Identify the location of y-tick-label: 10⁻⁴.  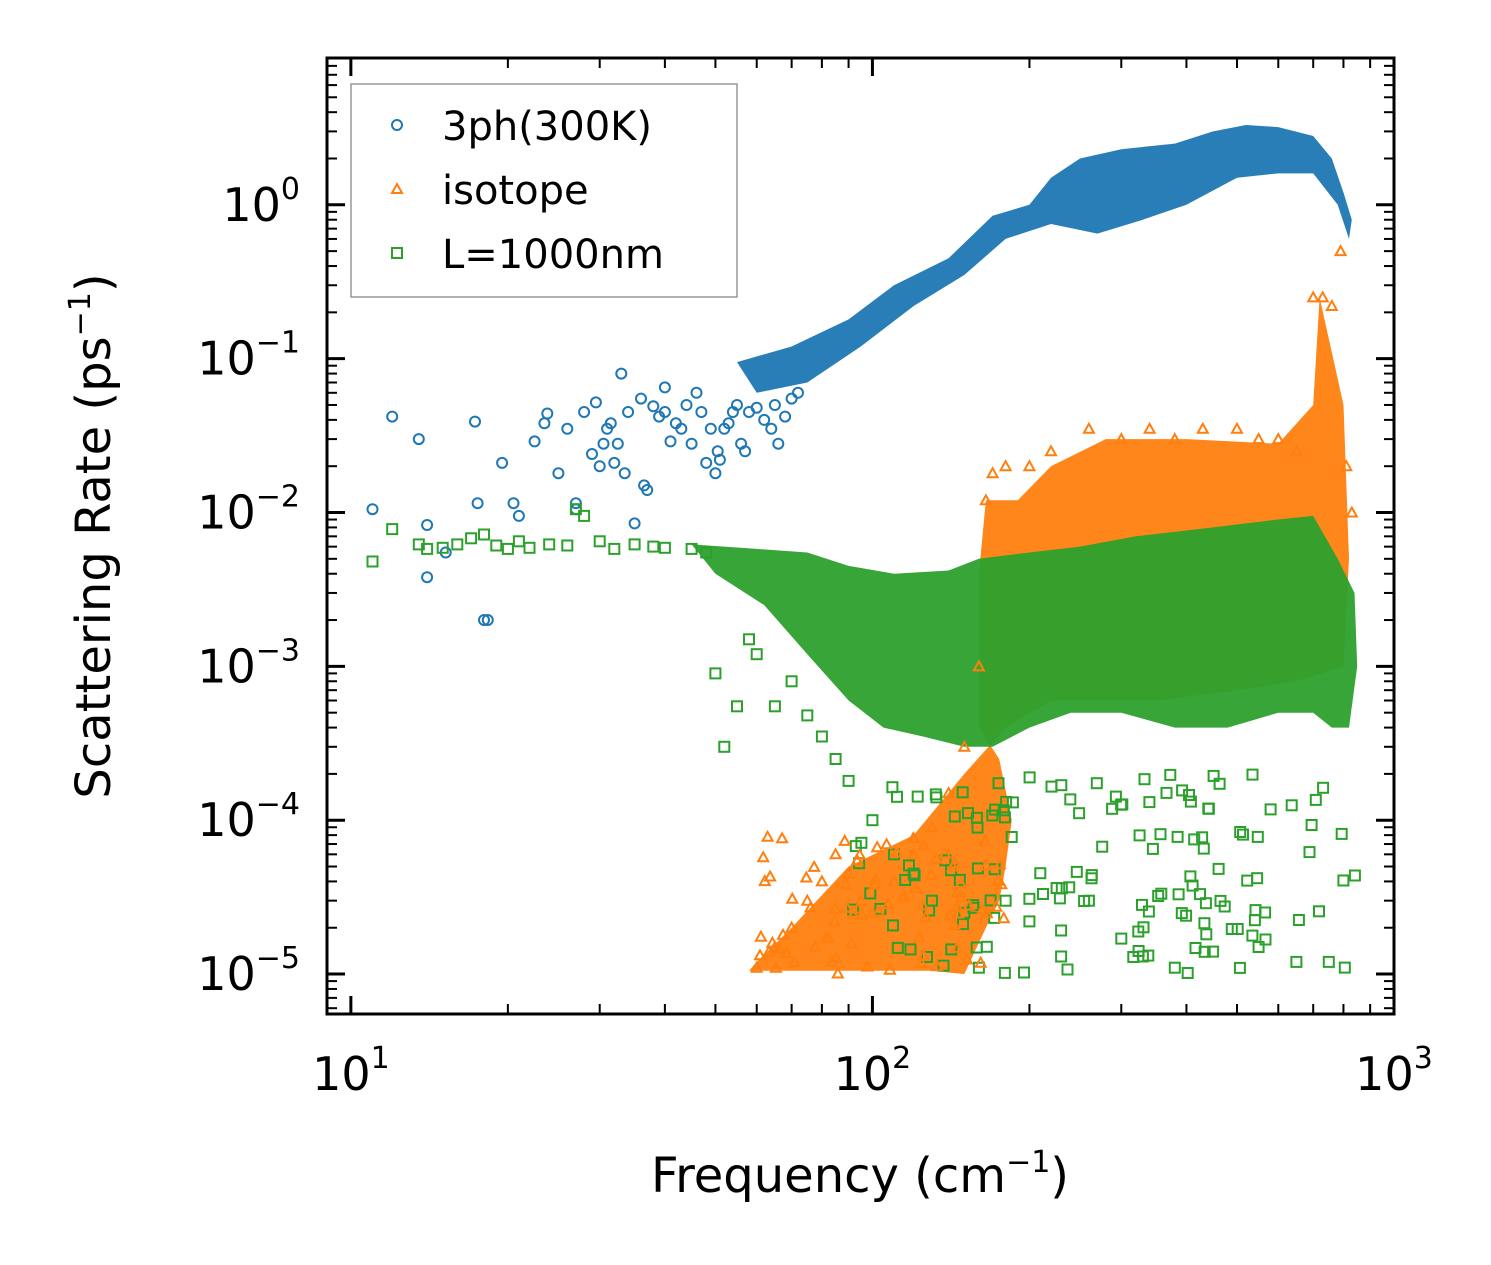
(248, 817).